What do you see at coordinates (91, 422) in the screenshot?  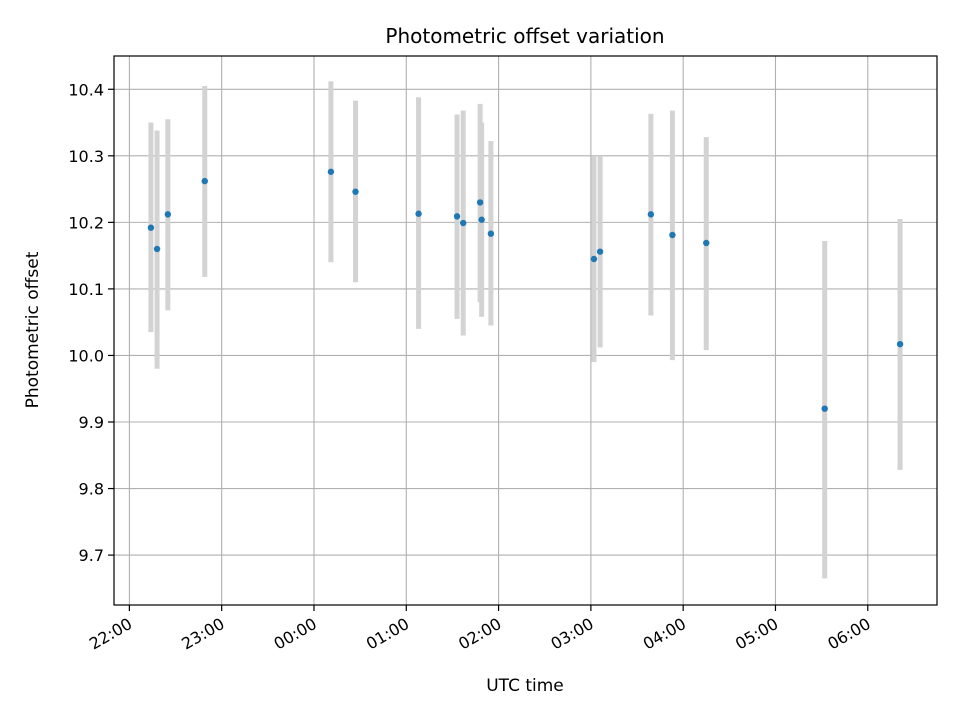 I see `y-tick-label: 9.9` at bounding box center [91, 422].